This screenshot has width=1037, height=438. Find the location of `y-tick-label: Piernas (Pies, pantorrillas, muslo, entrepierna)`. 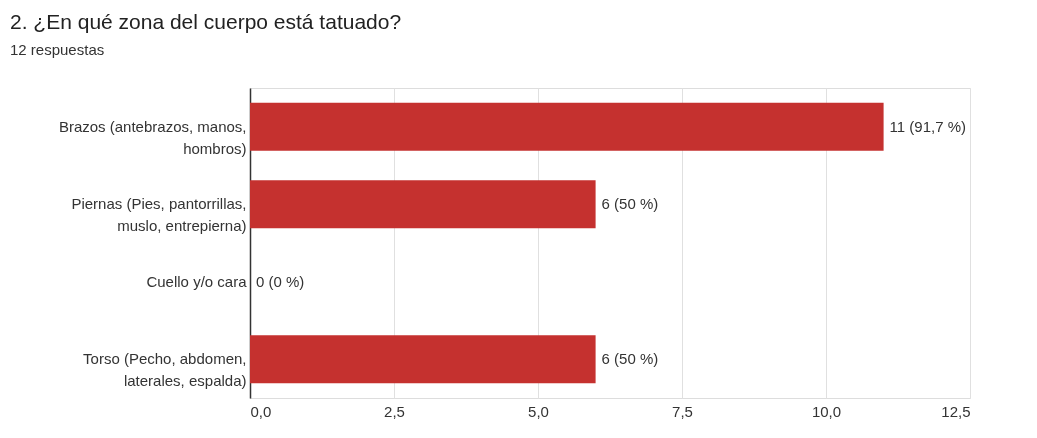

y-tick-label: Piernas (Pies, pantorrillas, muslo, entrepierna) is located at coordinates (159, 215).